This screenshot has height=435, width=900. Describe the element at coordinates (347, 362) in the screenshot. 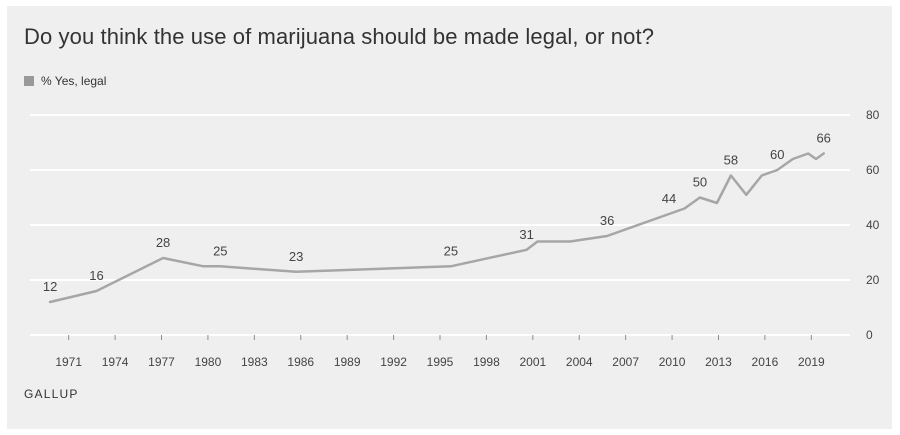

I see `x-tick-label: 1989` at that location.